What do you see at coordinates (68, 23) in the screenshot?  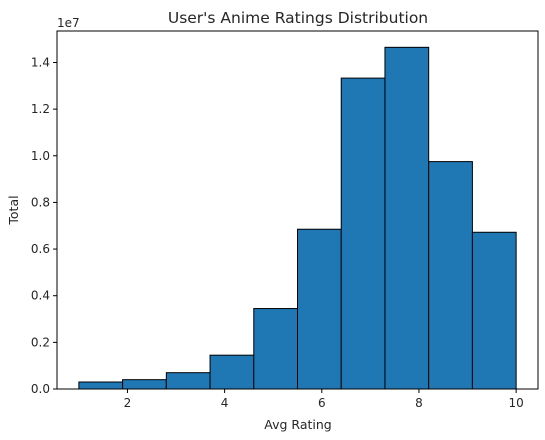 I see `y-offset-label: 1e7` at bounding box center [68, 23].